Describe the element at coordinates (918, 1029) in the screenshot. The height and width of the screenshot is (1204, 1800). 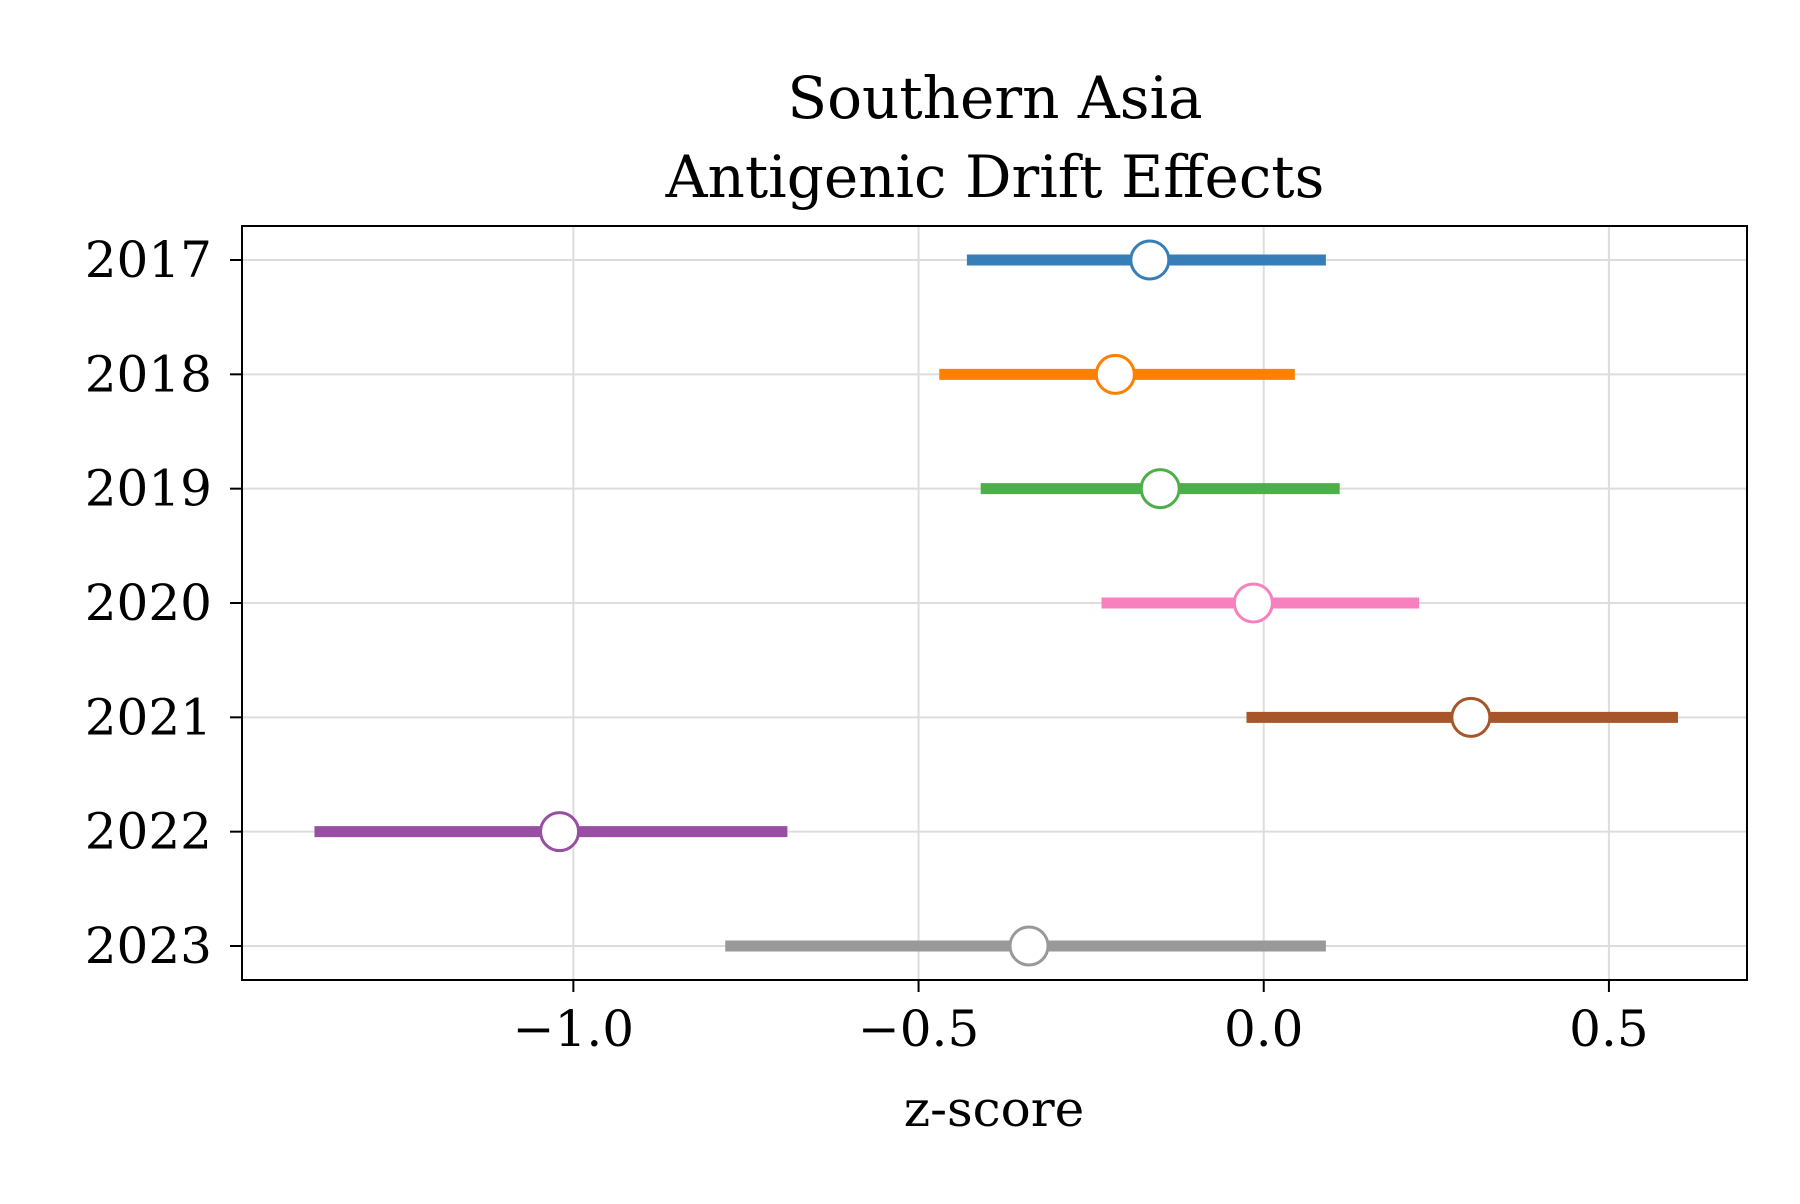
I see `x-tick-label: −0.5` at that location.